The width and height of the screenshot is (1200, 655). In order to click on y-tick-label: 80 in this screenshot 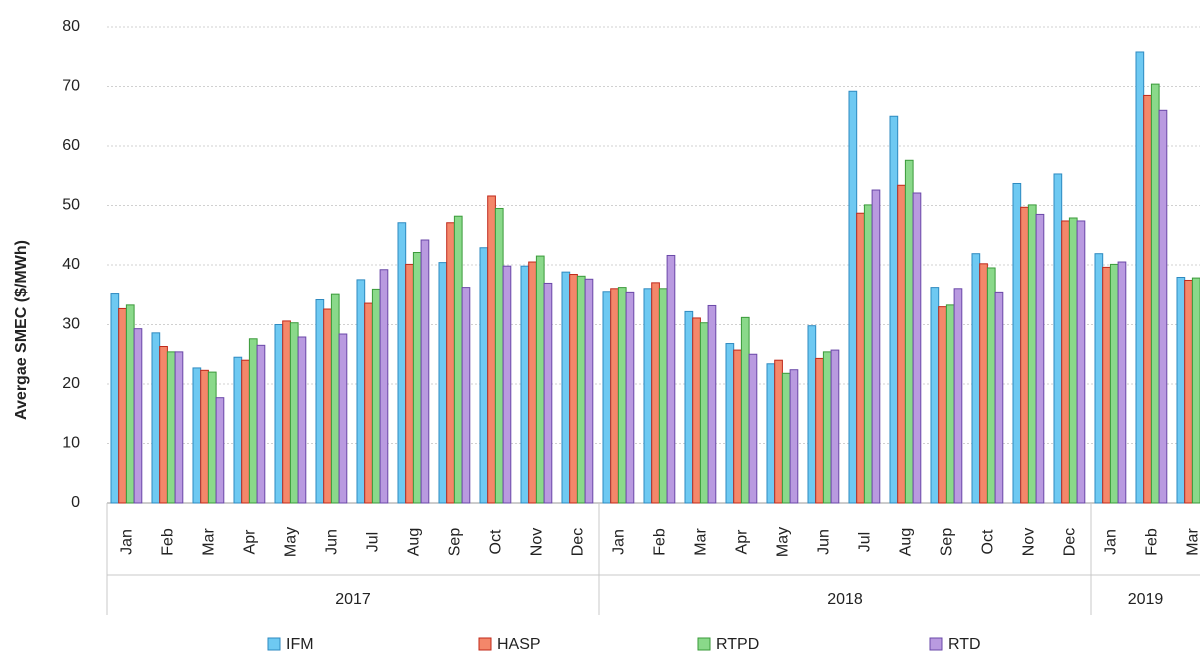, I will do `click(71, 26)`.